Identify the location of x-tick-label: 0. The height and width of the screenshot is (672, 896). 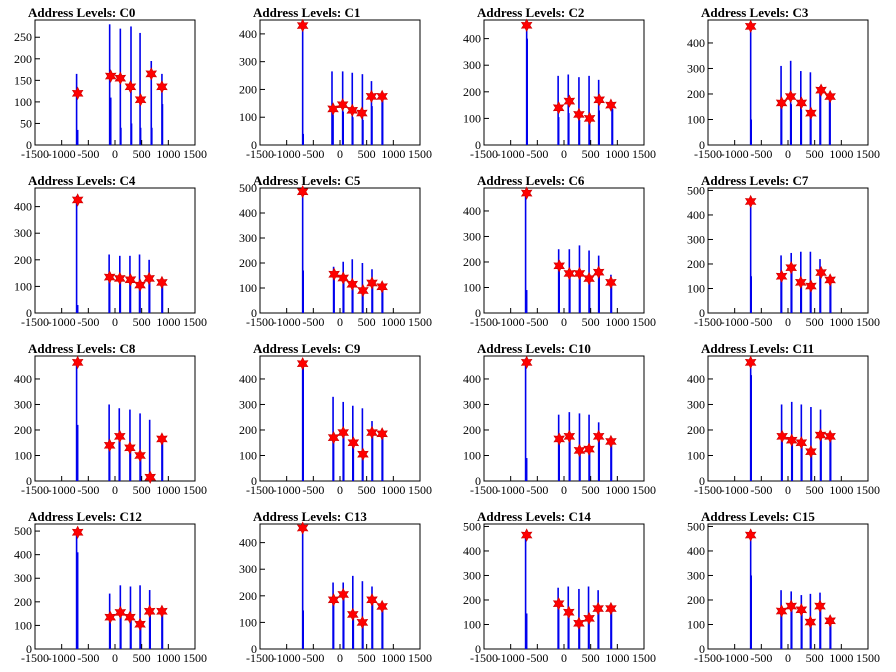
(340, 322).